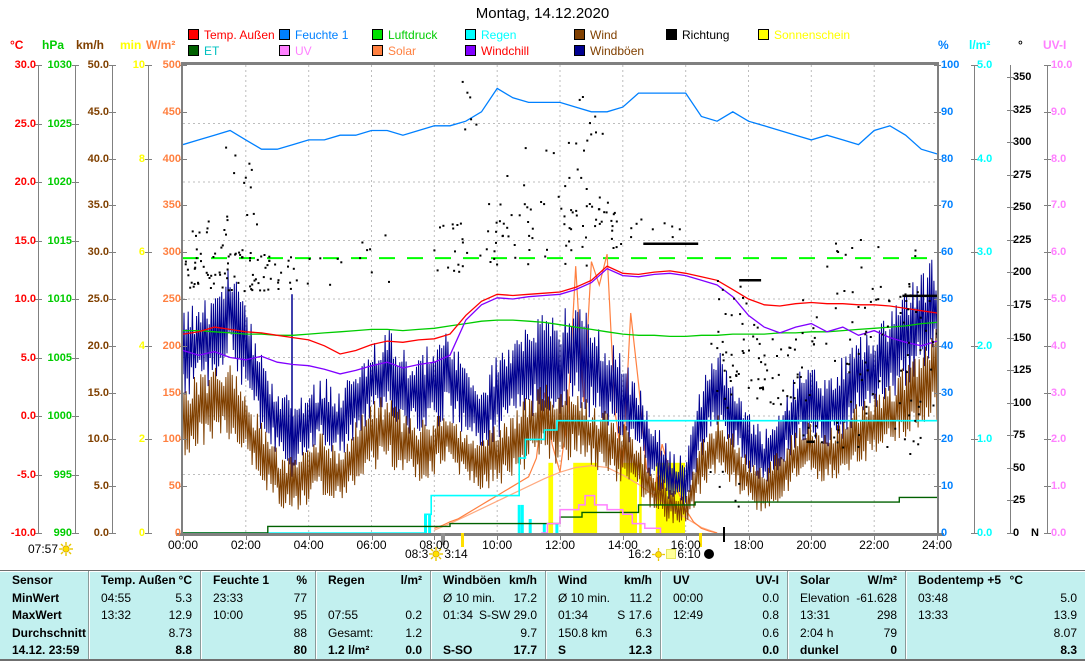 Image resolution: width=1085 pixels, height=661 pixels. I want to click on y-axis-label: 450, so click(171, 112).